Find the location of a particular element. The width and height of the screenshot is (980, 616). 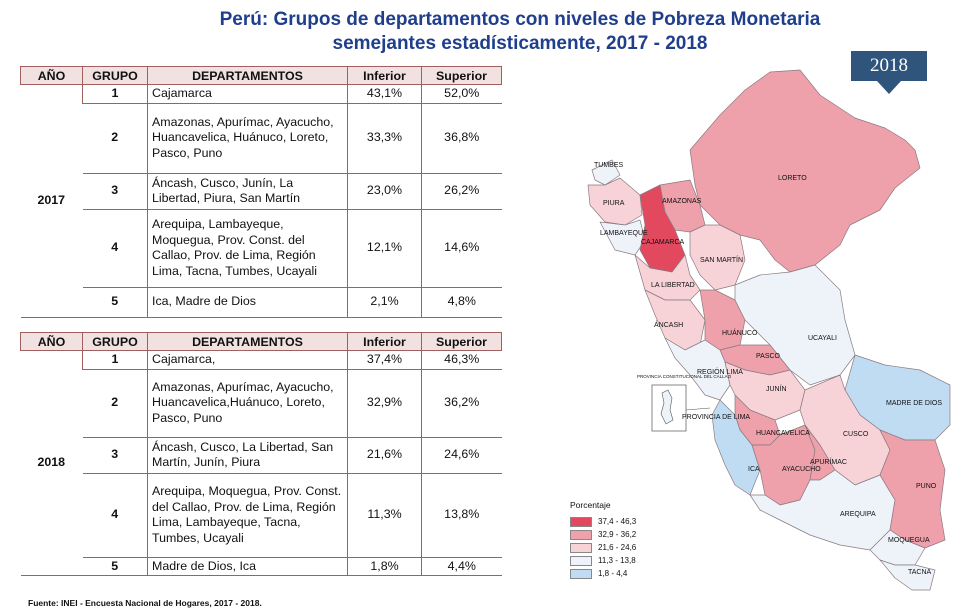

label-region-lima: REGIÓN LIMA is located at coordinates (720, 371).